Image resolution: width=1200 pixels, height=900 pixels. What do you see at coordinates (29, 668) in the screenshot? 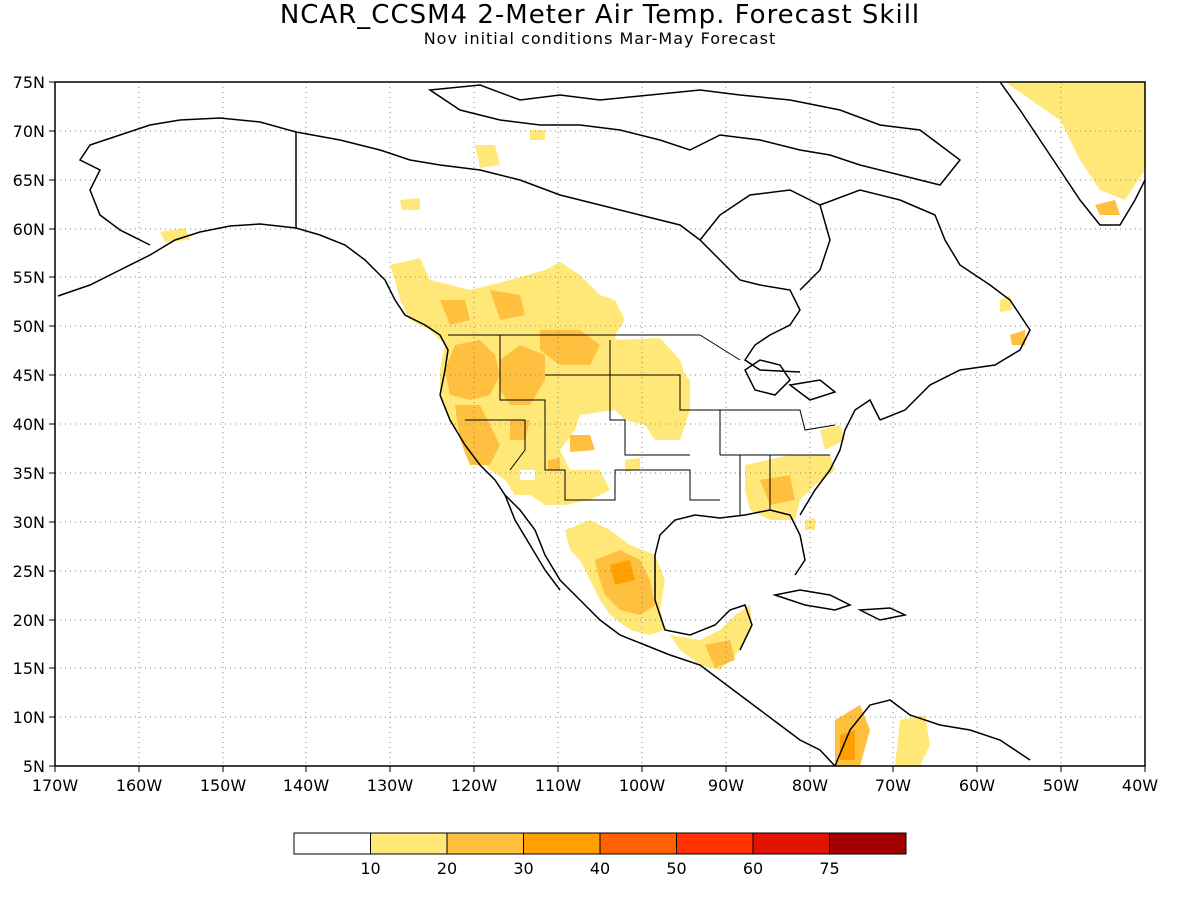
I see `lat-label: 15N` at bounding box center [29, 668].